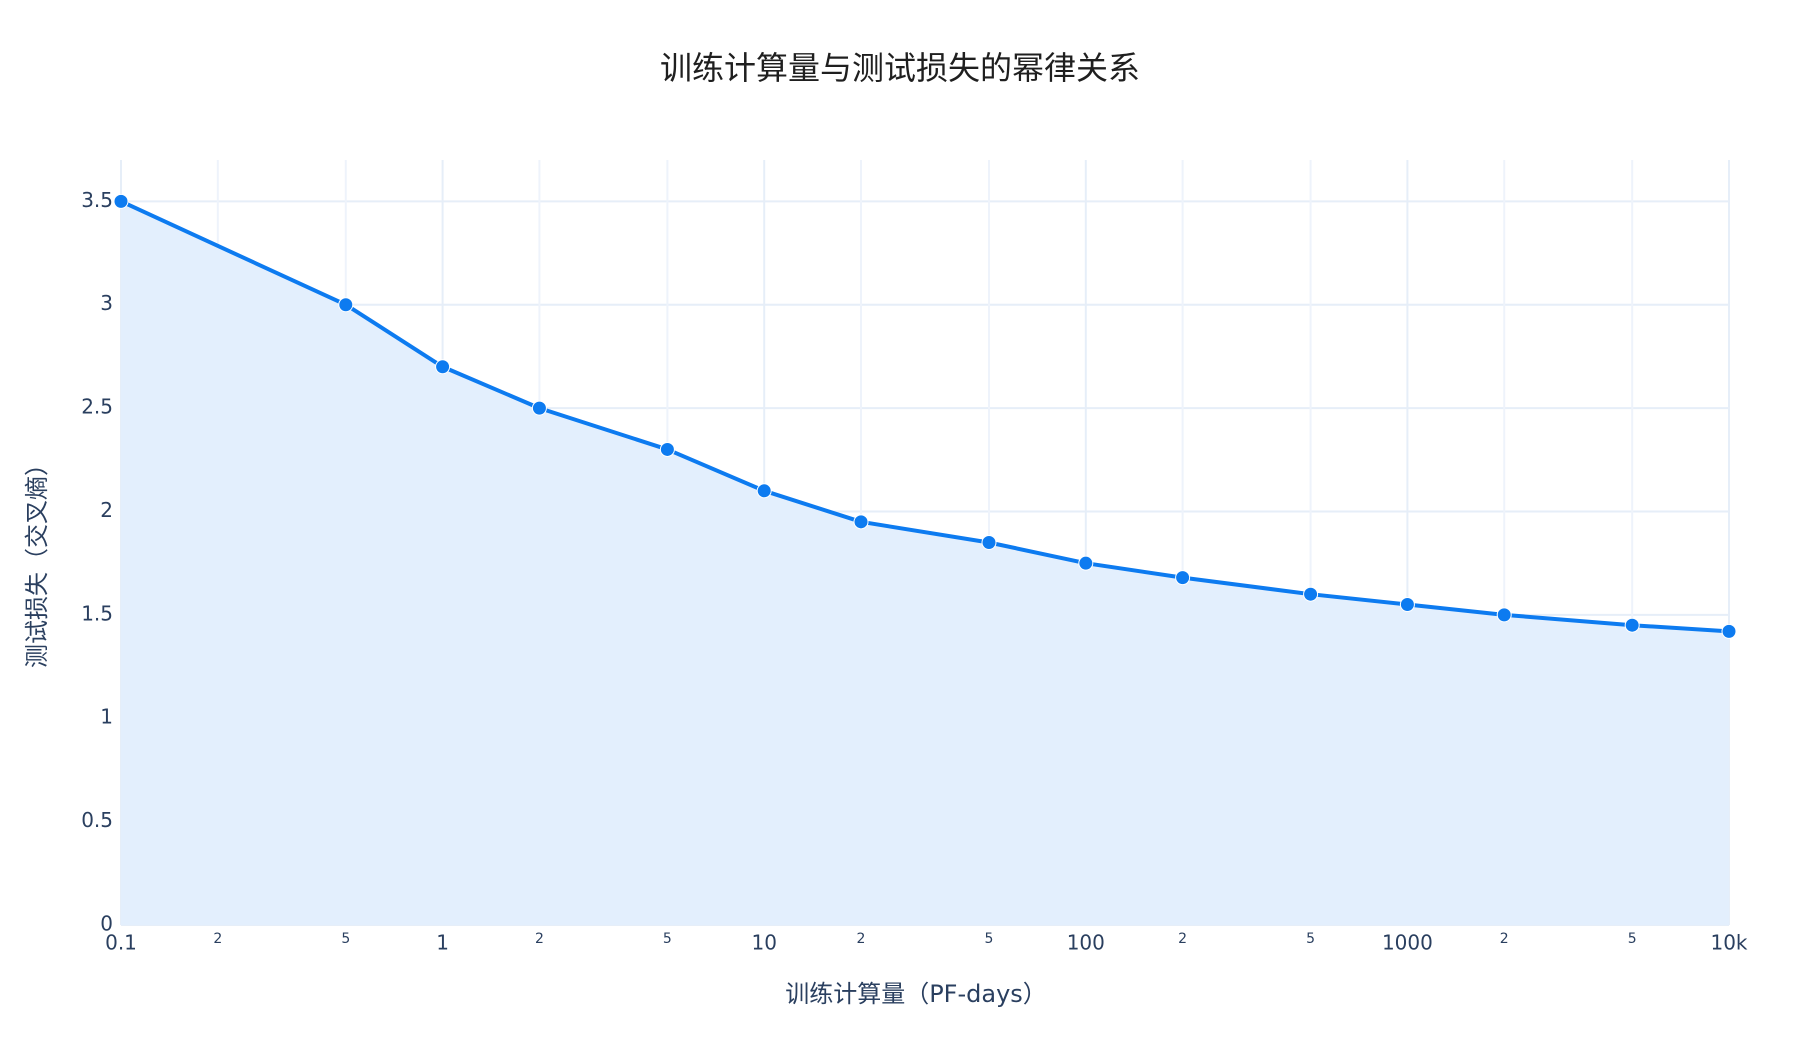 This screenshot has height=1040, width=1800. What do you see at coordinates (763, 943) in the screenshot?
I see `x-tick-label-major: 10` at bounding box center [763, 943].